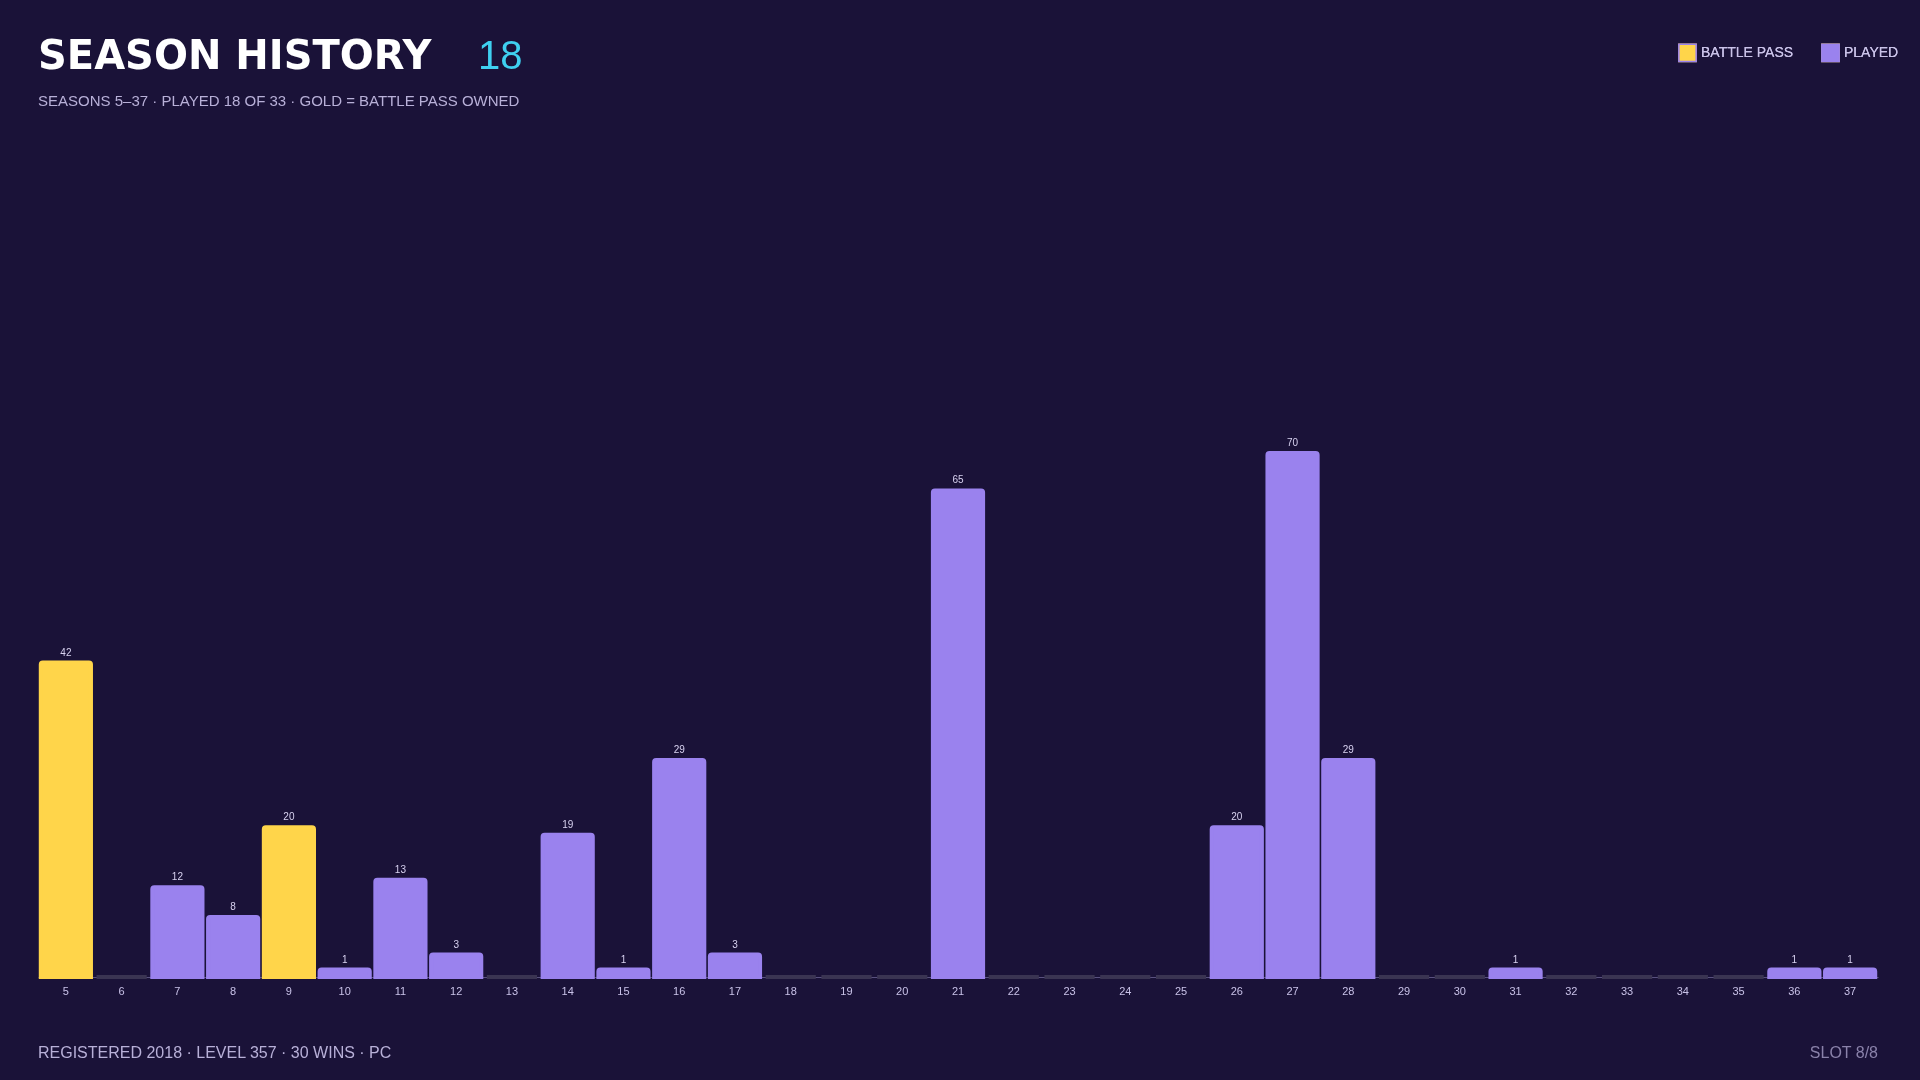 The image size is (1920, 1080). What do you see at coordinates (1738, 990) in the screenshot?
I see `x-tick-label: 35` at bounding box center [1738, 990].